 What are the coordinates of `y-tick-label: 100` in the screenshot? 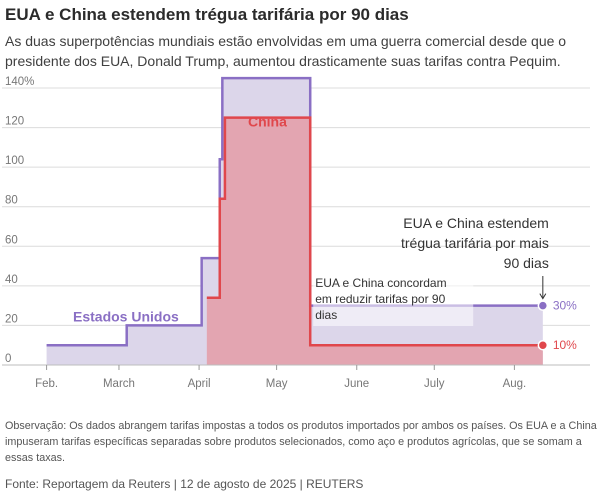 It's located at (14, 161).